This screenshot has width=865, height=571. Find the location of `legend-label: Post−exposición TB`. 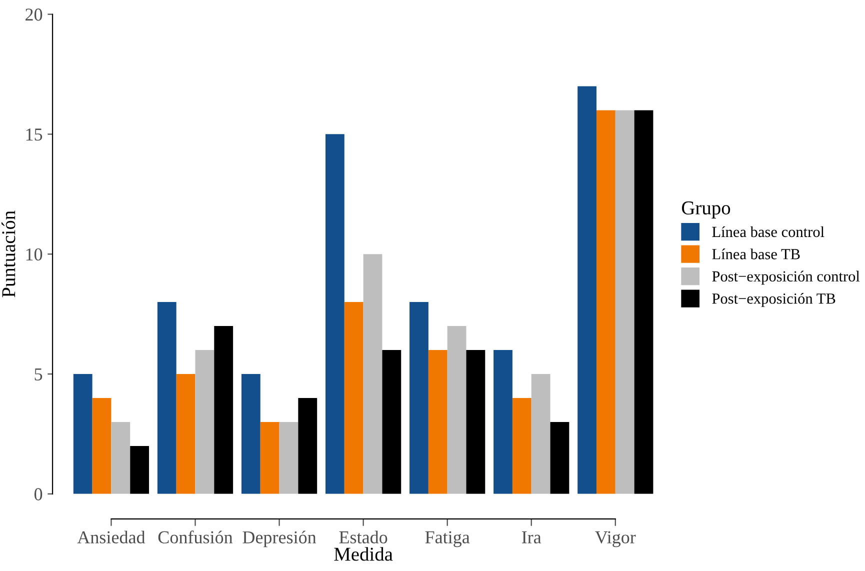

legend-label: Post−exposición TB is located at coordinates (774, 300).